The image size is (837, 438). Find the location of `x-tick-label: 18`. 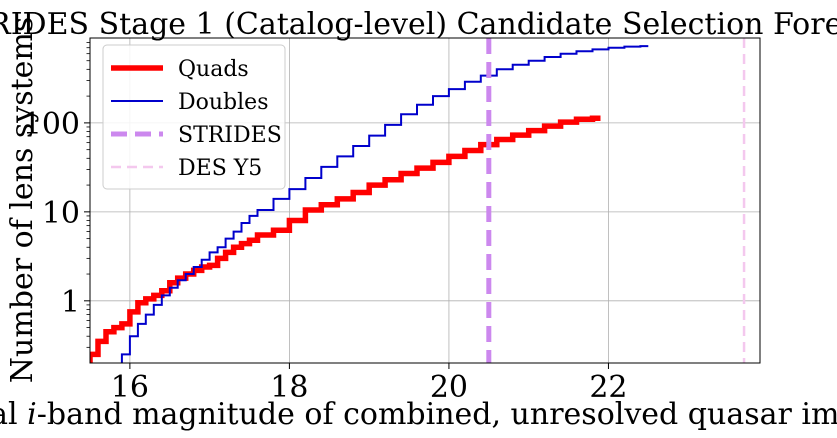

x-tick-label: 18 is located at coordinates (289, 387).